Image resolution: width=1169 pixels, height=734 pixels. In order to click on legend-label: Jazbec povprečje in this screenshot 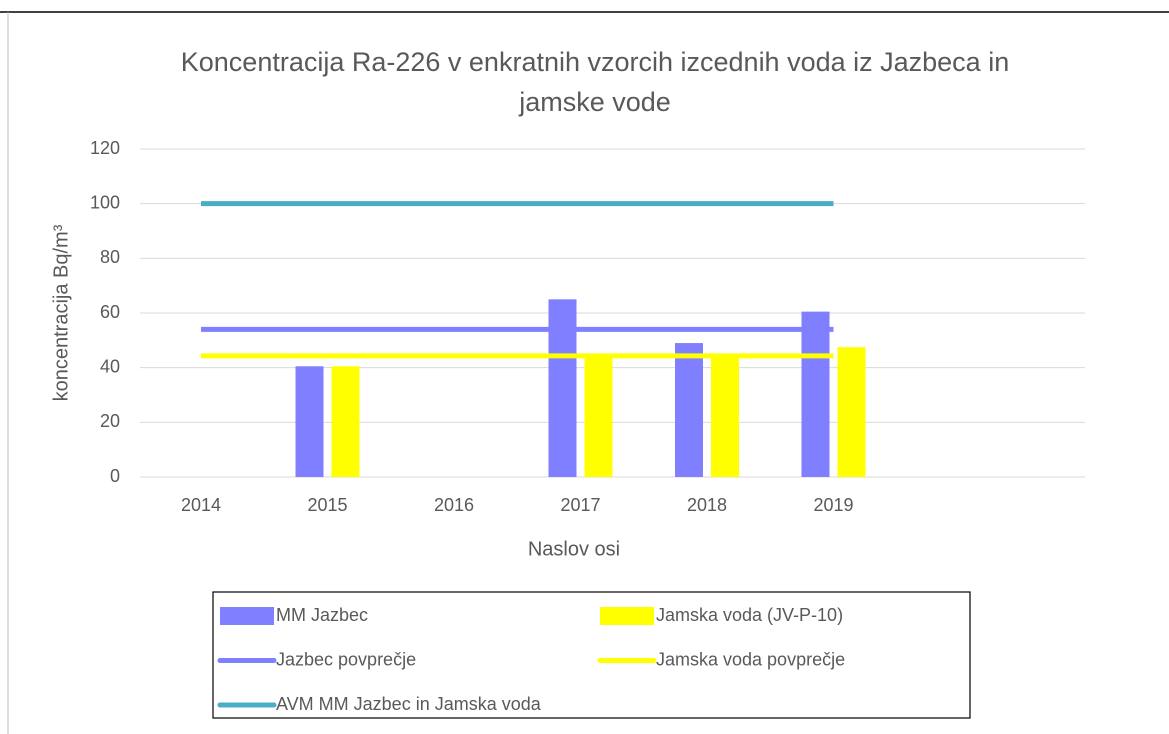, I will do `click(346, 659)`.